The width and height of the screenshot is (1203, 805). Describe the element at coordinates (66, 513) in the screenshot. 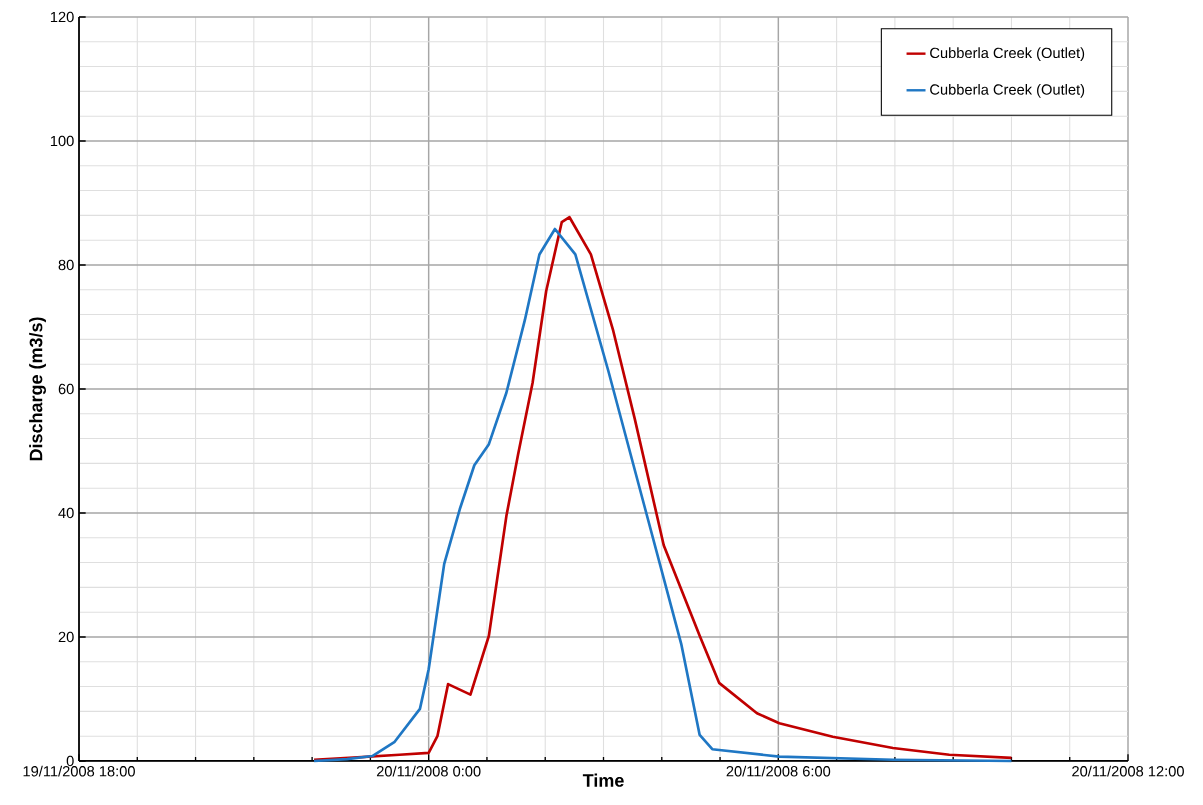

I see `y-tick-label: 40` at that location.